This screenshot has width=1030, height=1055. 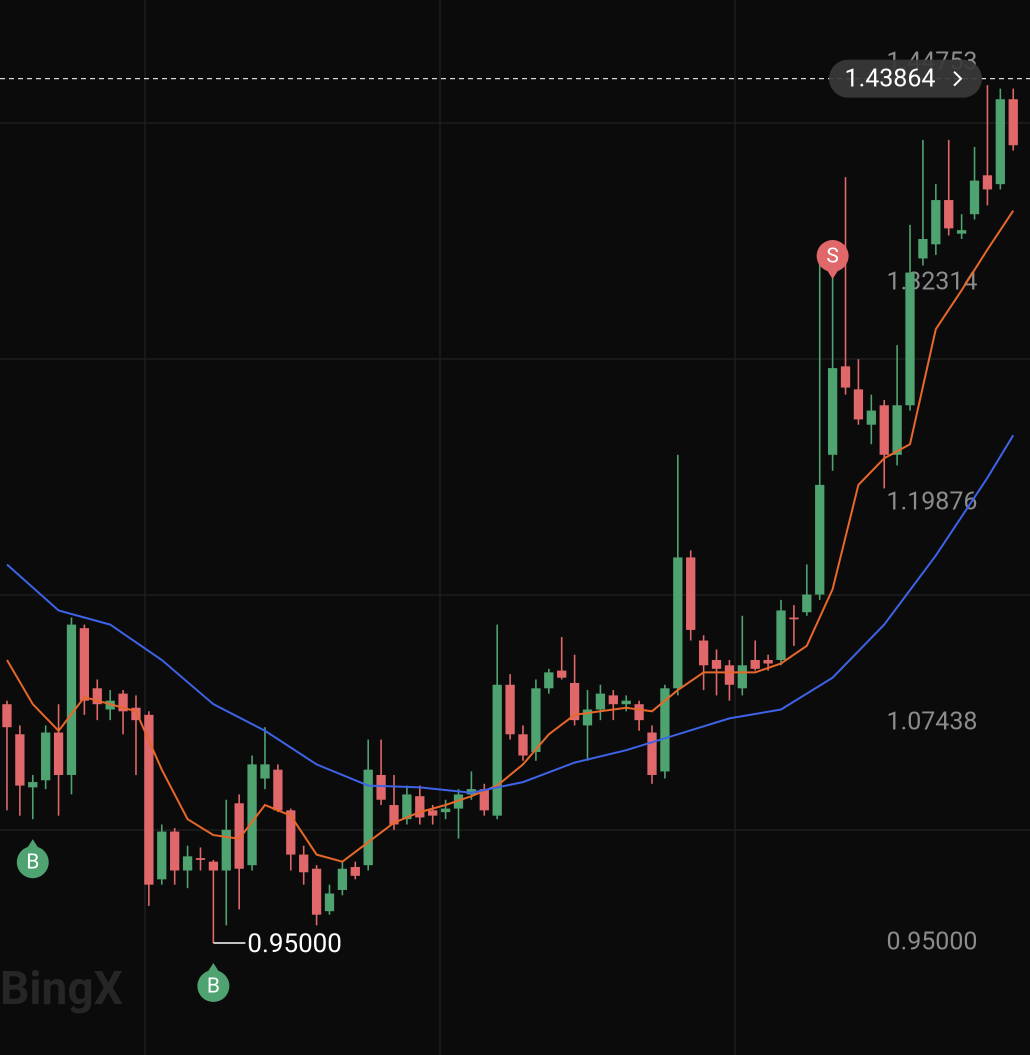 I want to click on last-price-chevron, so click(x=958, y=78).